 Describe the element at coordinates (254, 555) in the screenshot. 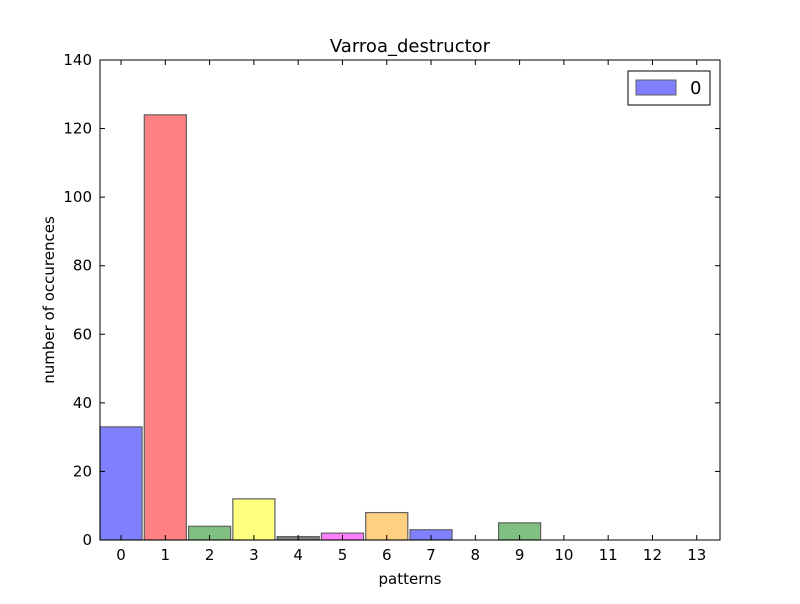

I see `x-tick-label: 3` at that location.